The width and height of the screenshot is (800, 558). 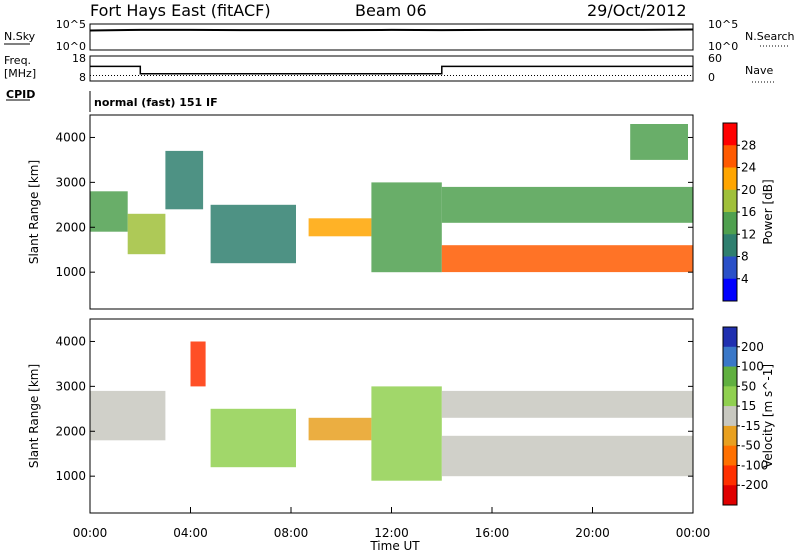 I want to click on x-axis-label: Time UT, so click(x=394, y=546).